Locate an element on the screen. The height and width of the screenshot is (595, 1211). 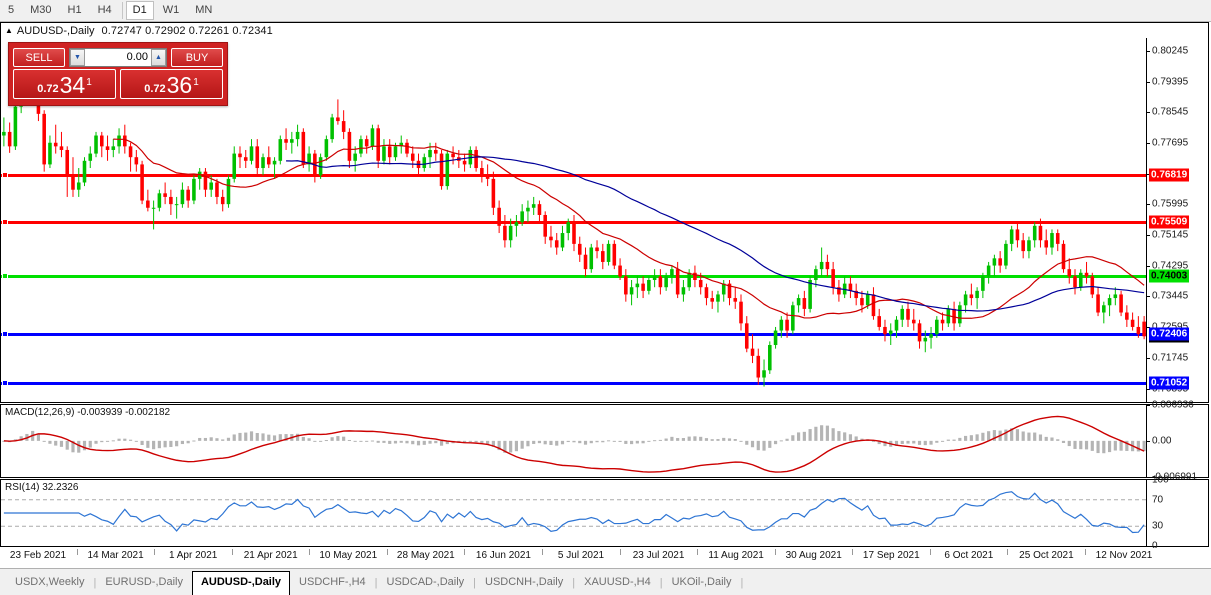
level-line-0.74003 is located at coordinates (573, 277).